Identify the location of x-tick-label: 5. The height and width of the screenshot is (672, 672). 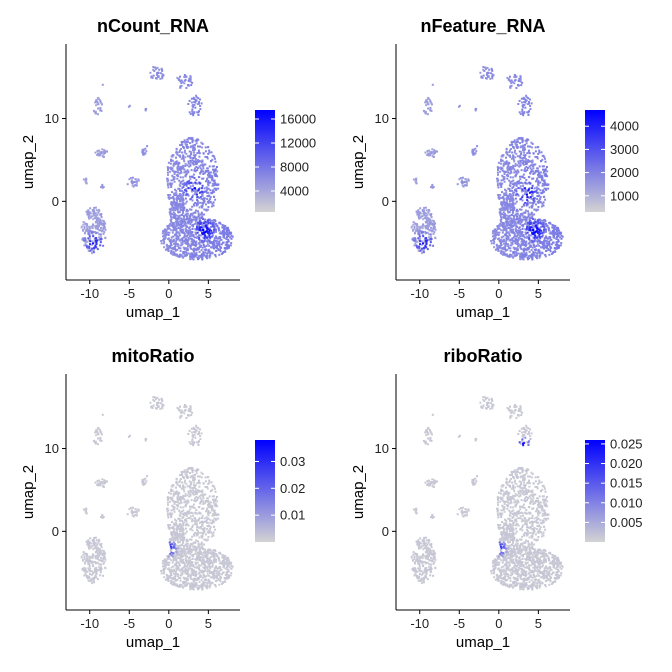
(538, 293).